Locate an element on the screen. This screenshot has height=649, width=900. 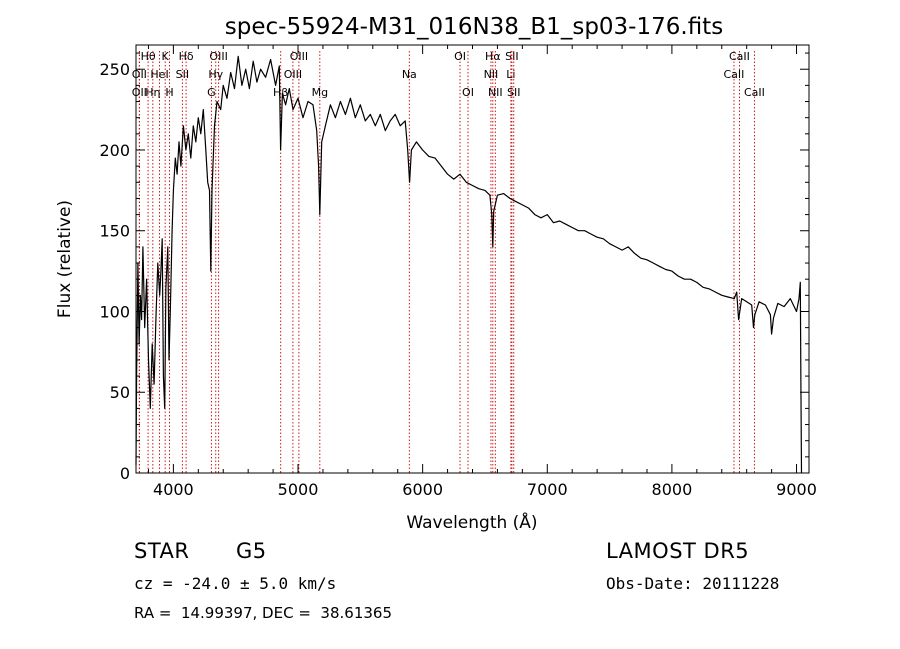
x-tick-label: 4000 is located at coordinates (173, 489).